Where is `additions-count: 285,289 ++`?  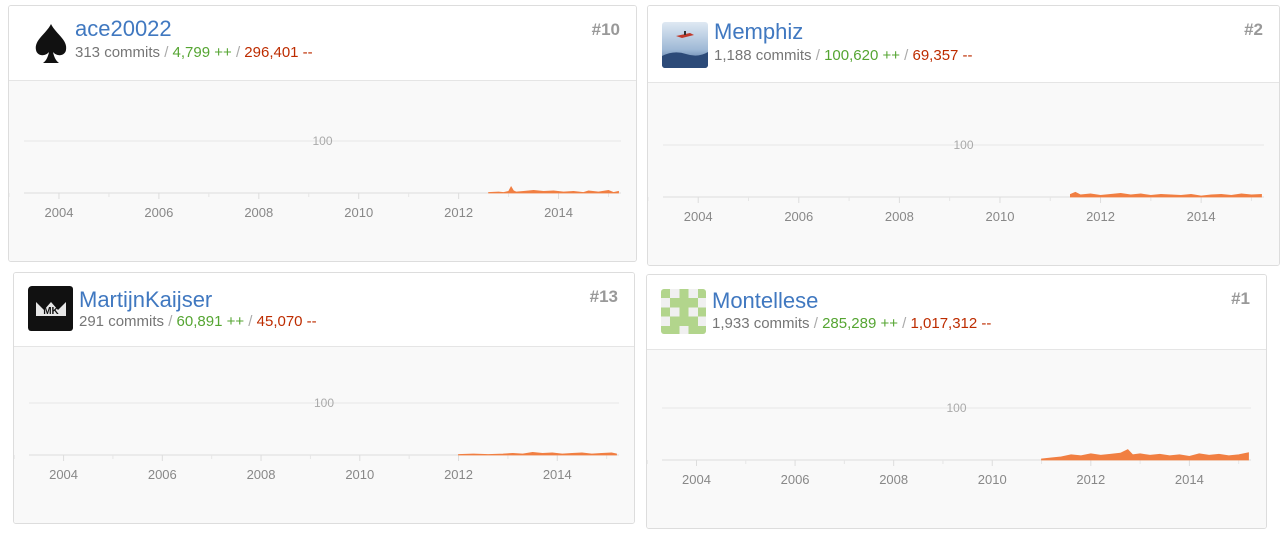 additions-count: 285,289 ++ is located at coordinates (860, 323).